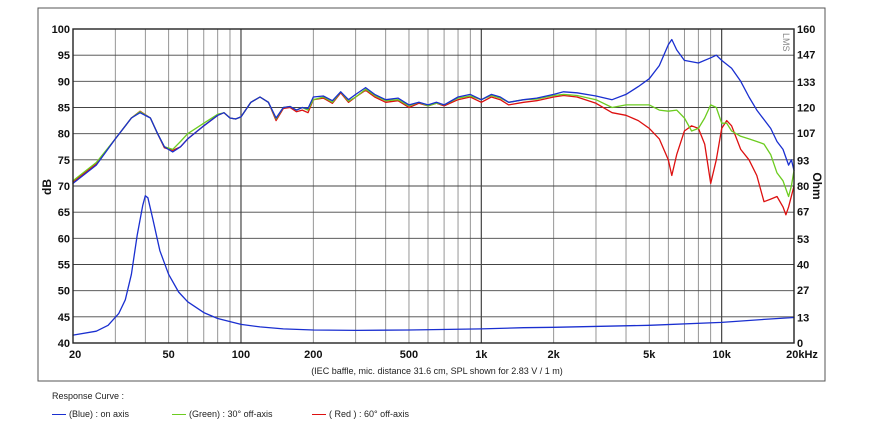 This screenshot has height=430, width=875. I want to click on y-tick-label-left: 100, so click(61, 30).